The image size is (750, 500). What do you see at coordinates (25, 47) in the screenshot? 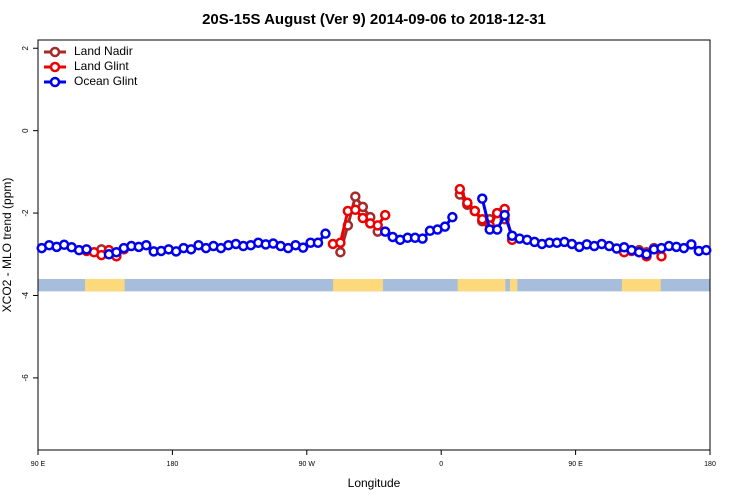
I see `y-tick-label: 2` at bounding box center [25, 47].